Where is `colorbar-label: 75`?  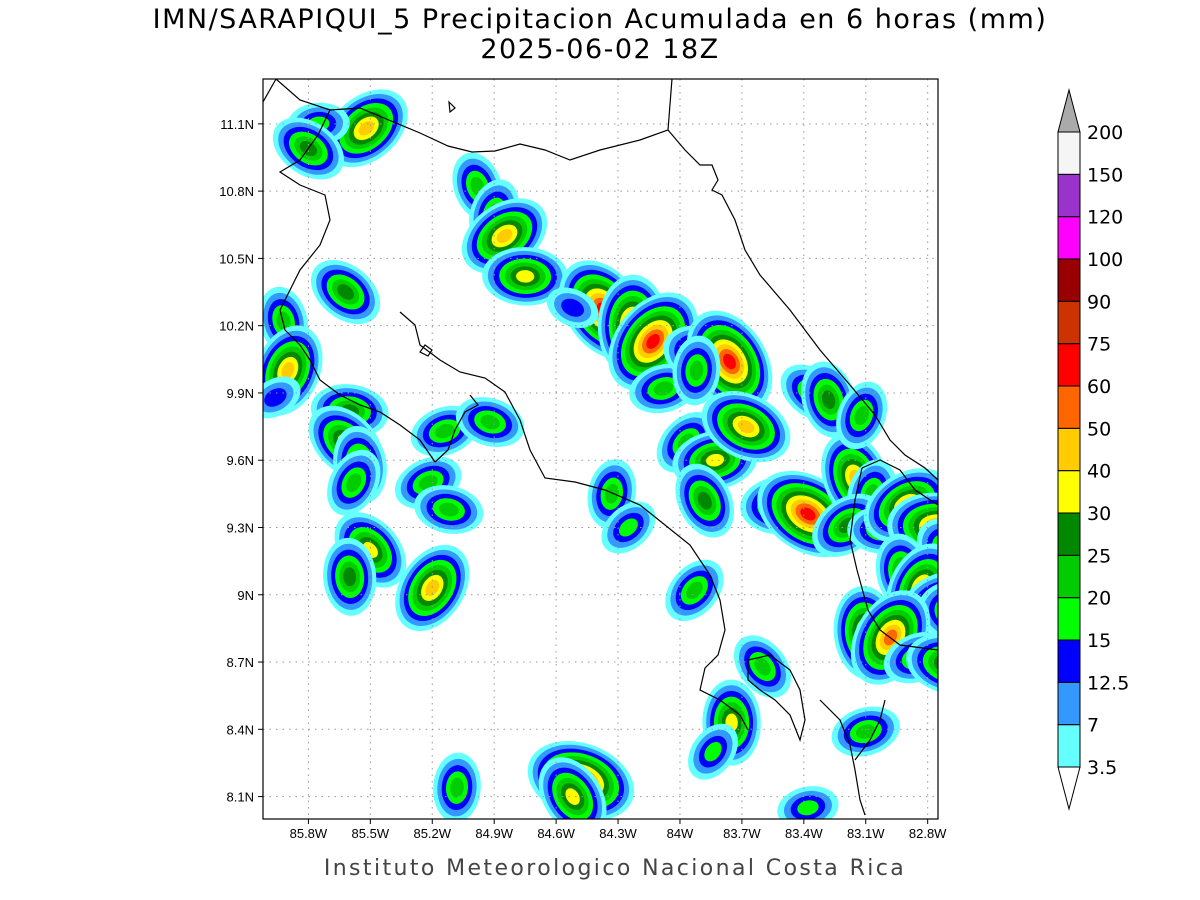 colorbar-label: 75 is located at coordinates (1099, 345).